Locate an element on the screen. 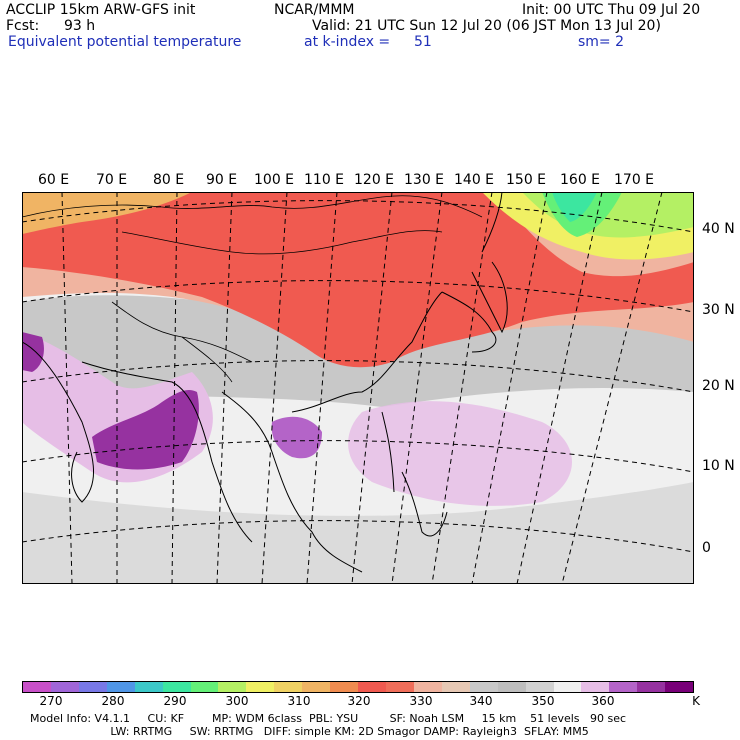 The height and width of the screenshot is (740, 740). colorbar-tick: 290 is located at coordinates (175, 701).